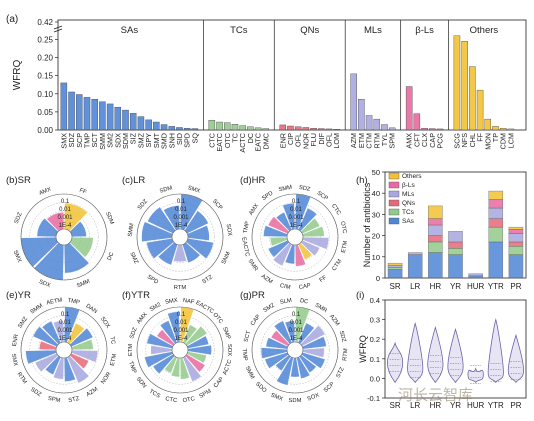  Describe the element at coordinates (309, 30) in the screenshot. I see `group-label: QNs` at that location.